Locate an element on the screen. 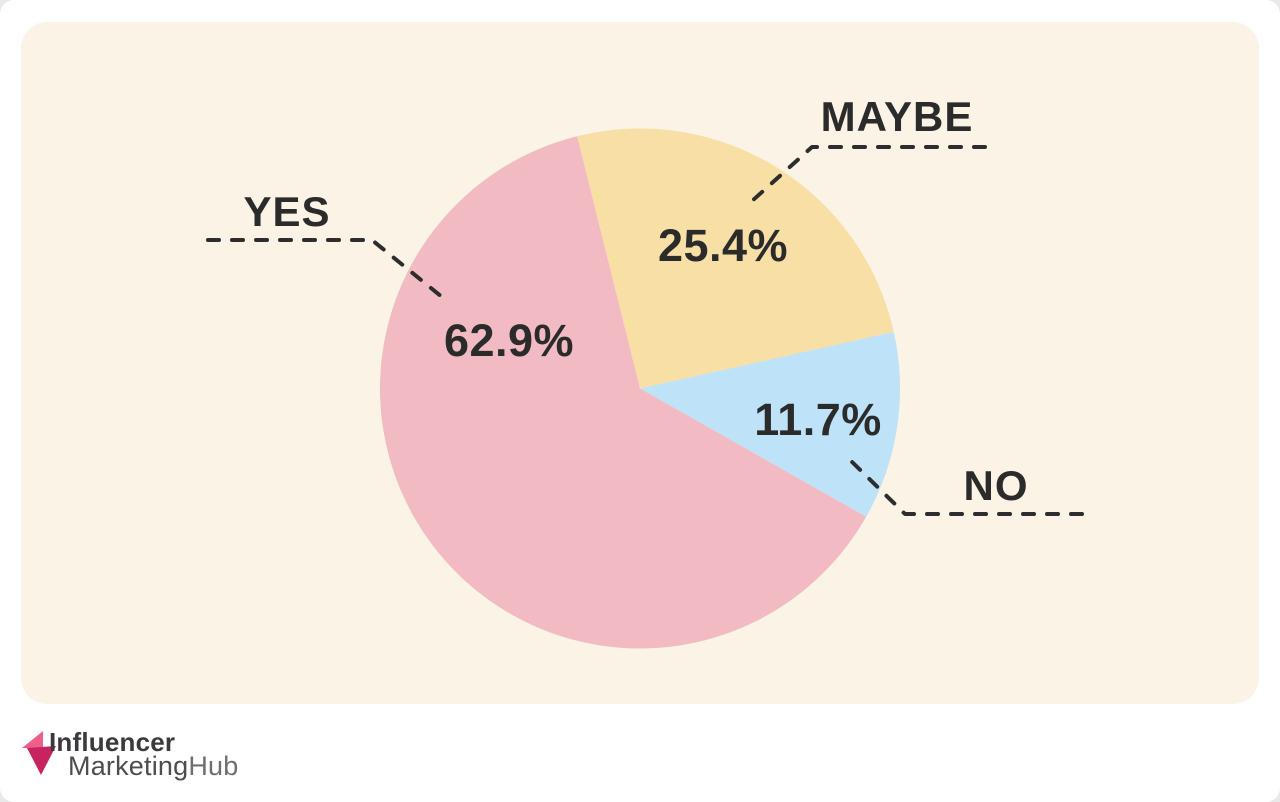  logo-arrow-icon is located at coordinates (39, 753).